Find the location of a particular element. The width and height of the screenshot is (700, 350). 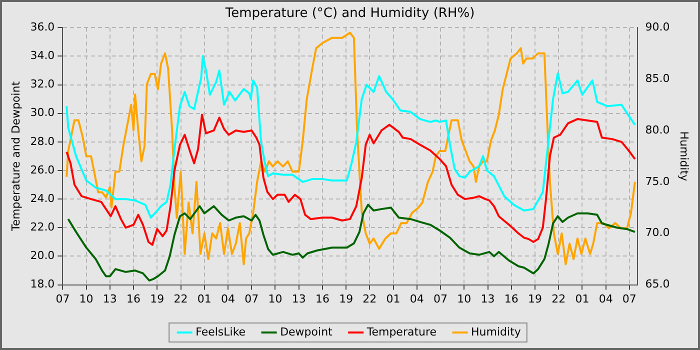

y-tick-label: 18.0 is located at coordinates (42, 284).